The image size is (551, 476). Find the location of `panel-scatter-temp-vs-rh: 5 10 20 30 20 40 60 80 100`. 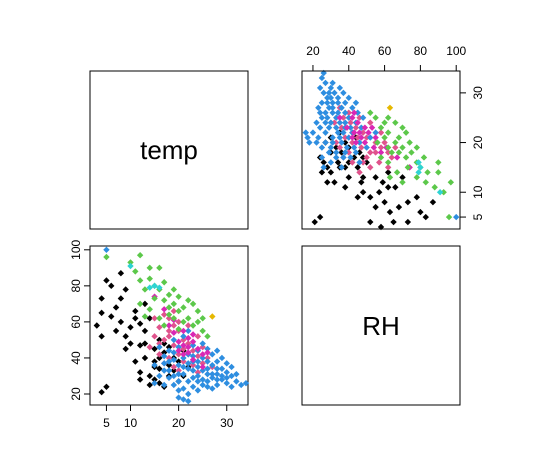

panel-scatter-temp-vs-rh: 5 10 20 30 20 40 60 80 100 is located at coordinates (159, 334).